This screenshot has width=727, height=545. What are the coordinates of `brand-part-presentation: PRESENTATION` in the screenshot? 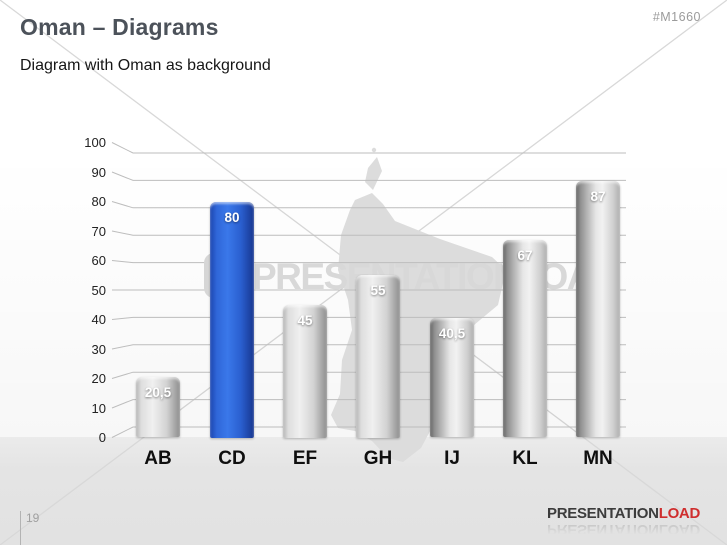 It's located at (603, 513).